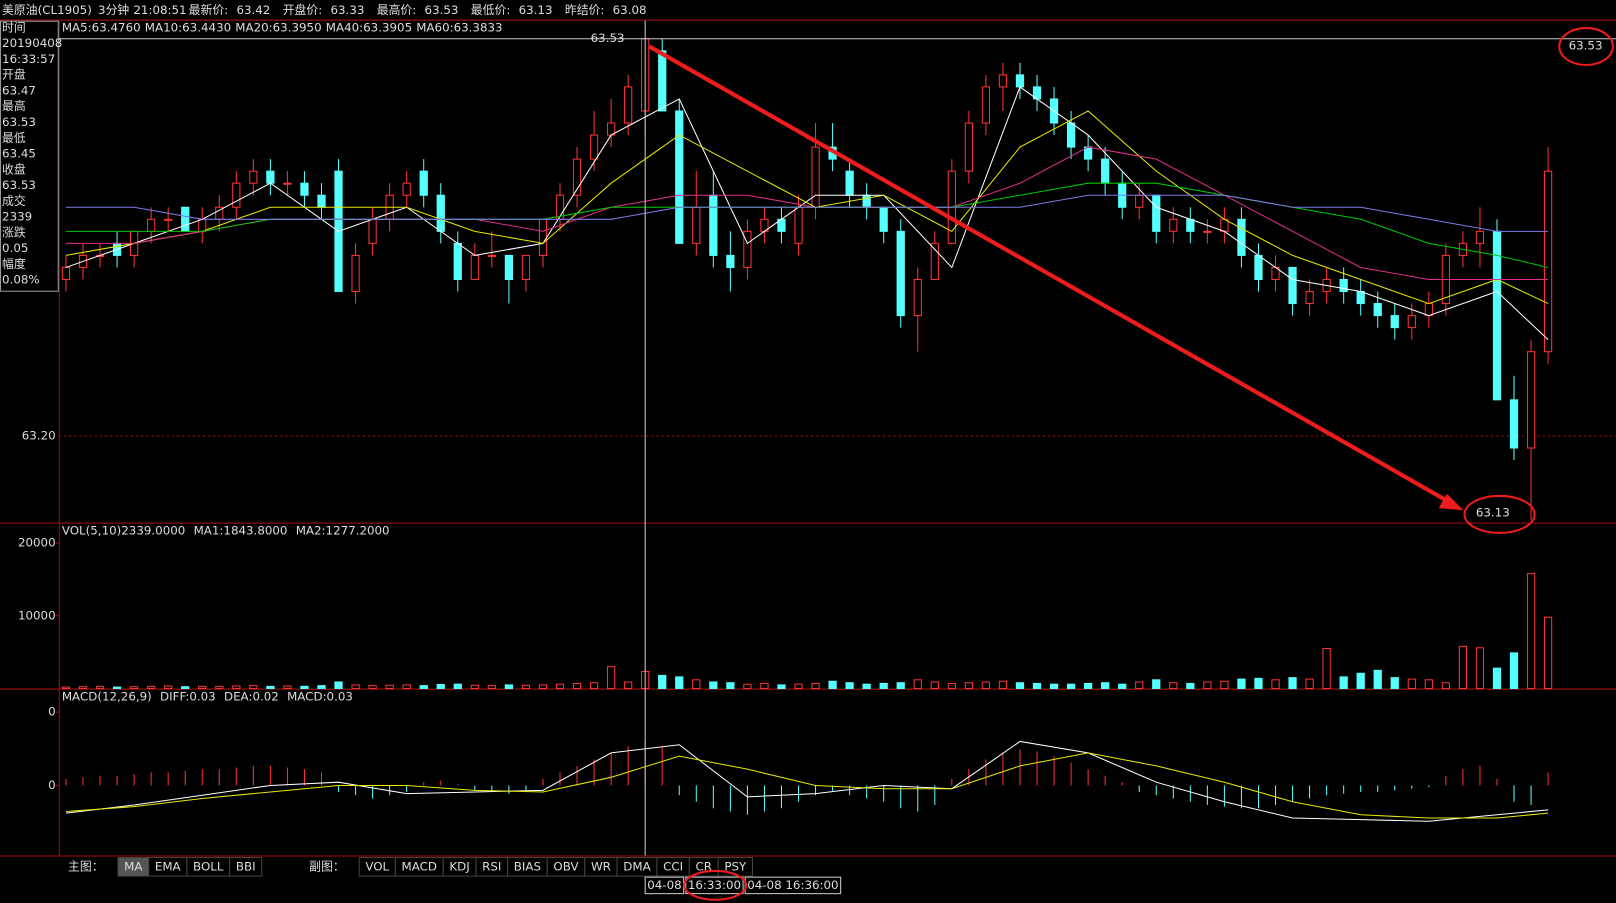  What do you see at coordinates (420, 866) in the screenshot?
I see `toolbar-button-label: MACD` at bounding box center [420, 866].